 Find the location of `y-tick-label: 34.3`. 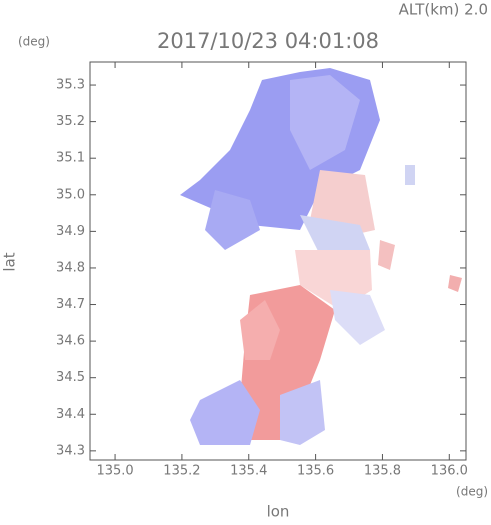

y-tick-label: 34.3 is located at coordinates (70, 450).